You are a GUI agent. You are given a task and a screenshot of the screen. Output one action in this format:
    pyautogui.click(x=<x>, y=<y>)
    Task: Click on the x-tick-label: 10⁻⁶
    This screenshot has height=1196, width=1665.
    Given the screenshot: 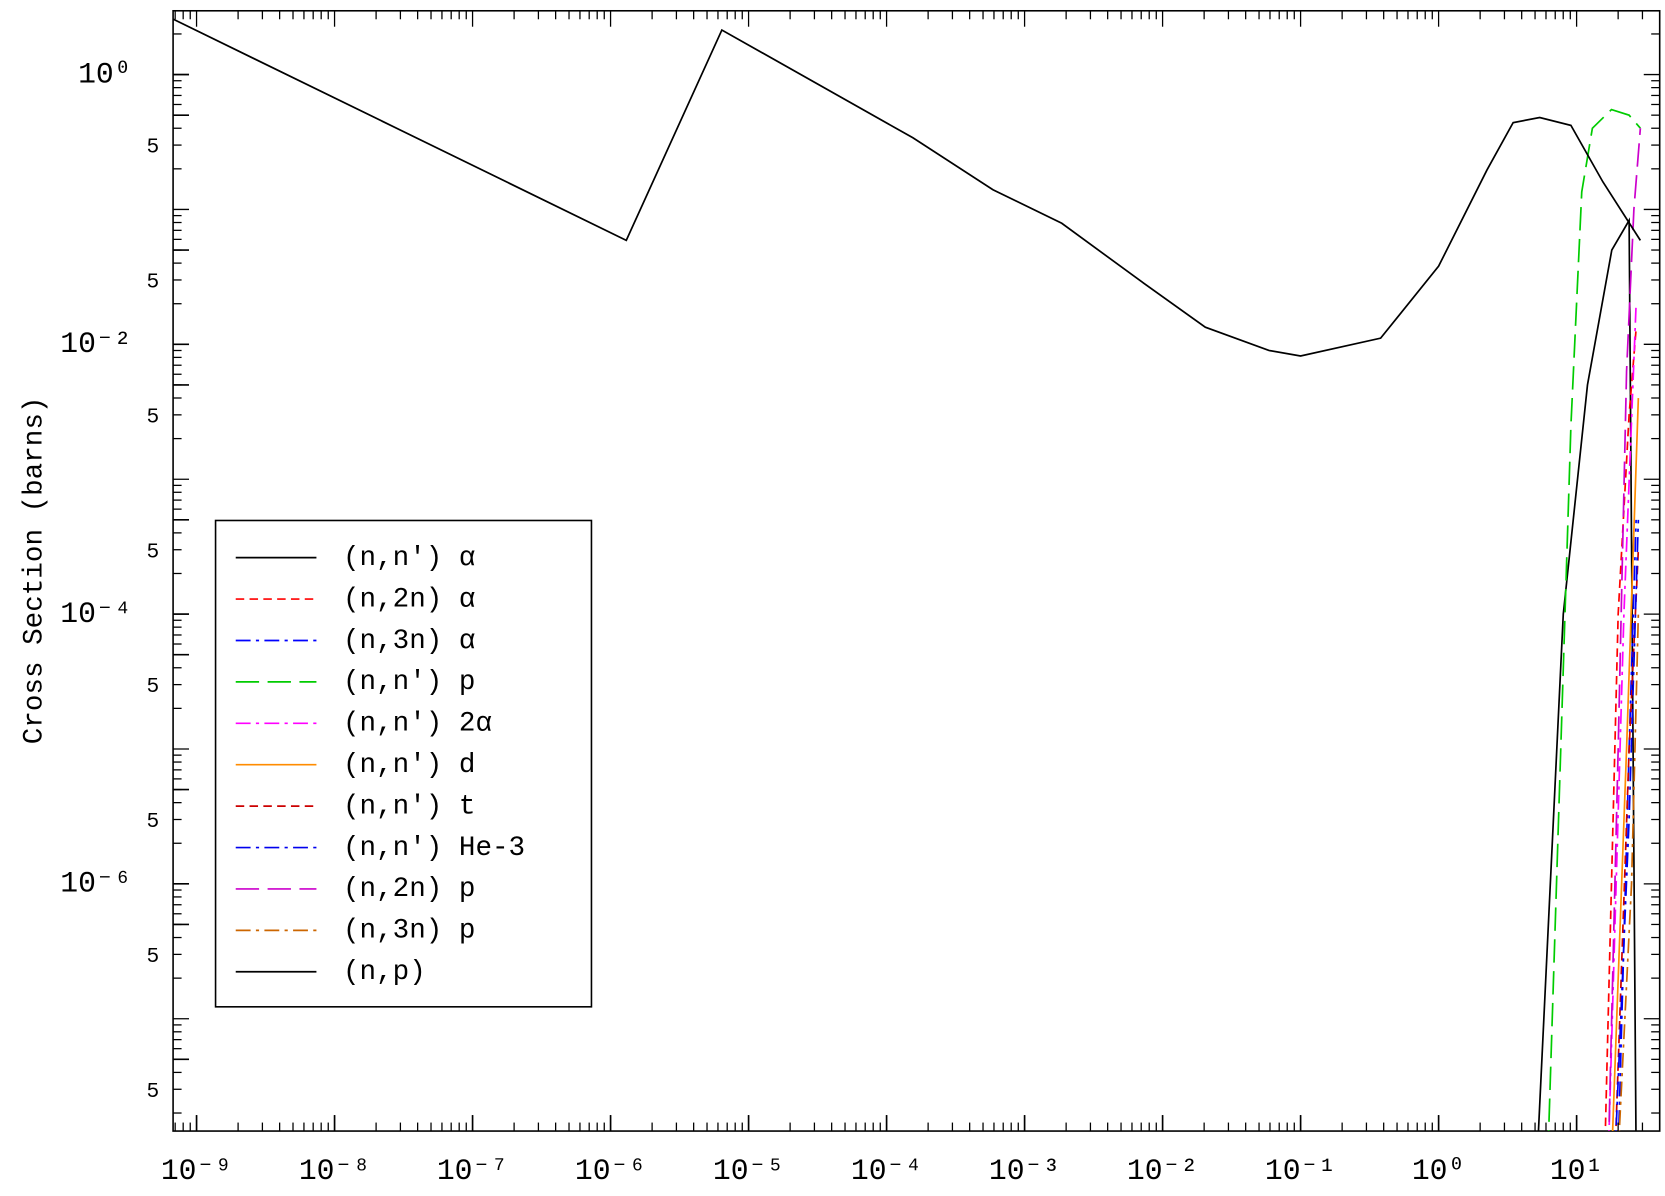 What is the action you would take?
    pyautogui.click(x=610, y=1171)
    